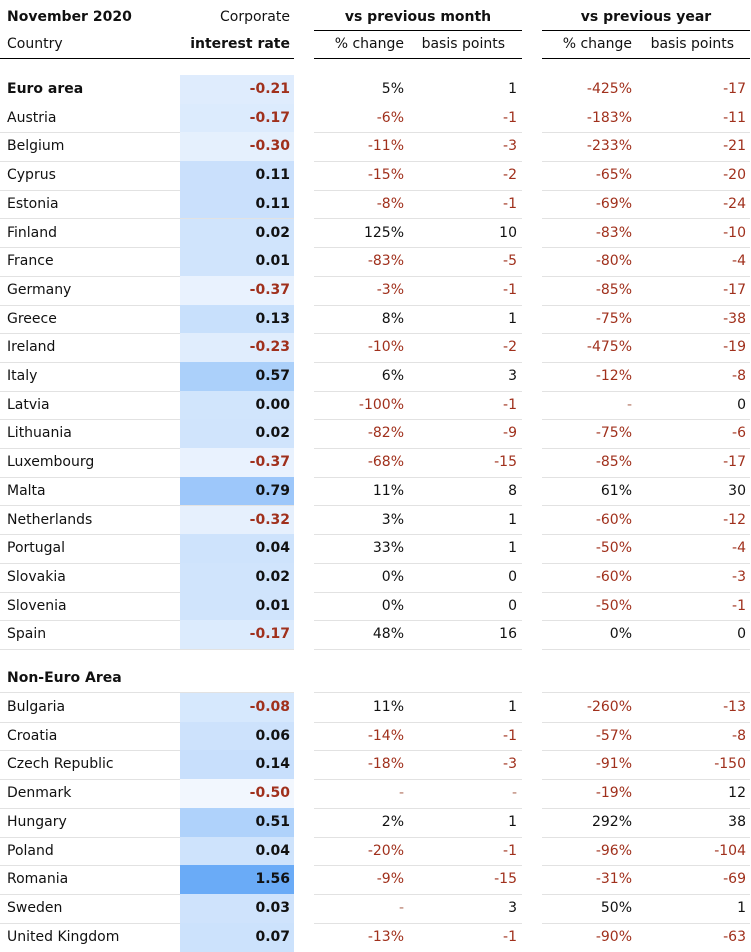 Image resolution: width=751 pixels, height=952 pixels. Describe the element at coordinates (32, 232) in the screenshot. I see `country-label: Finland` at that location.